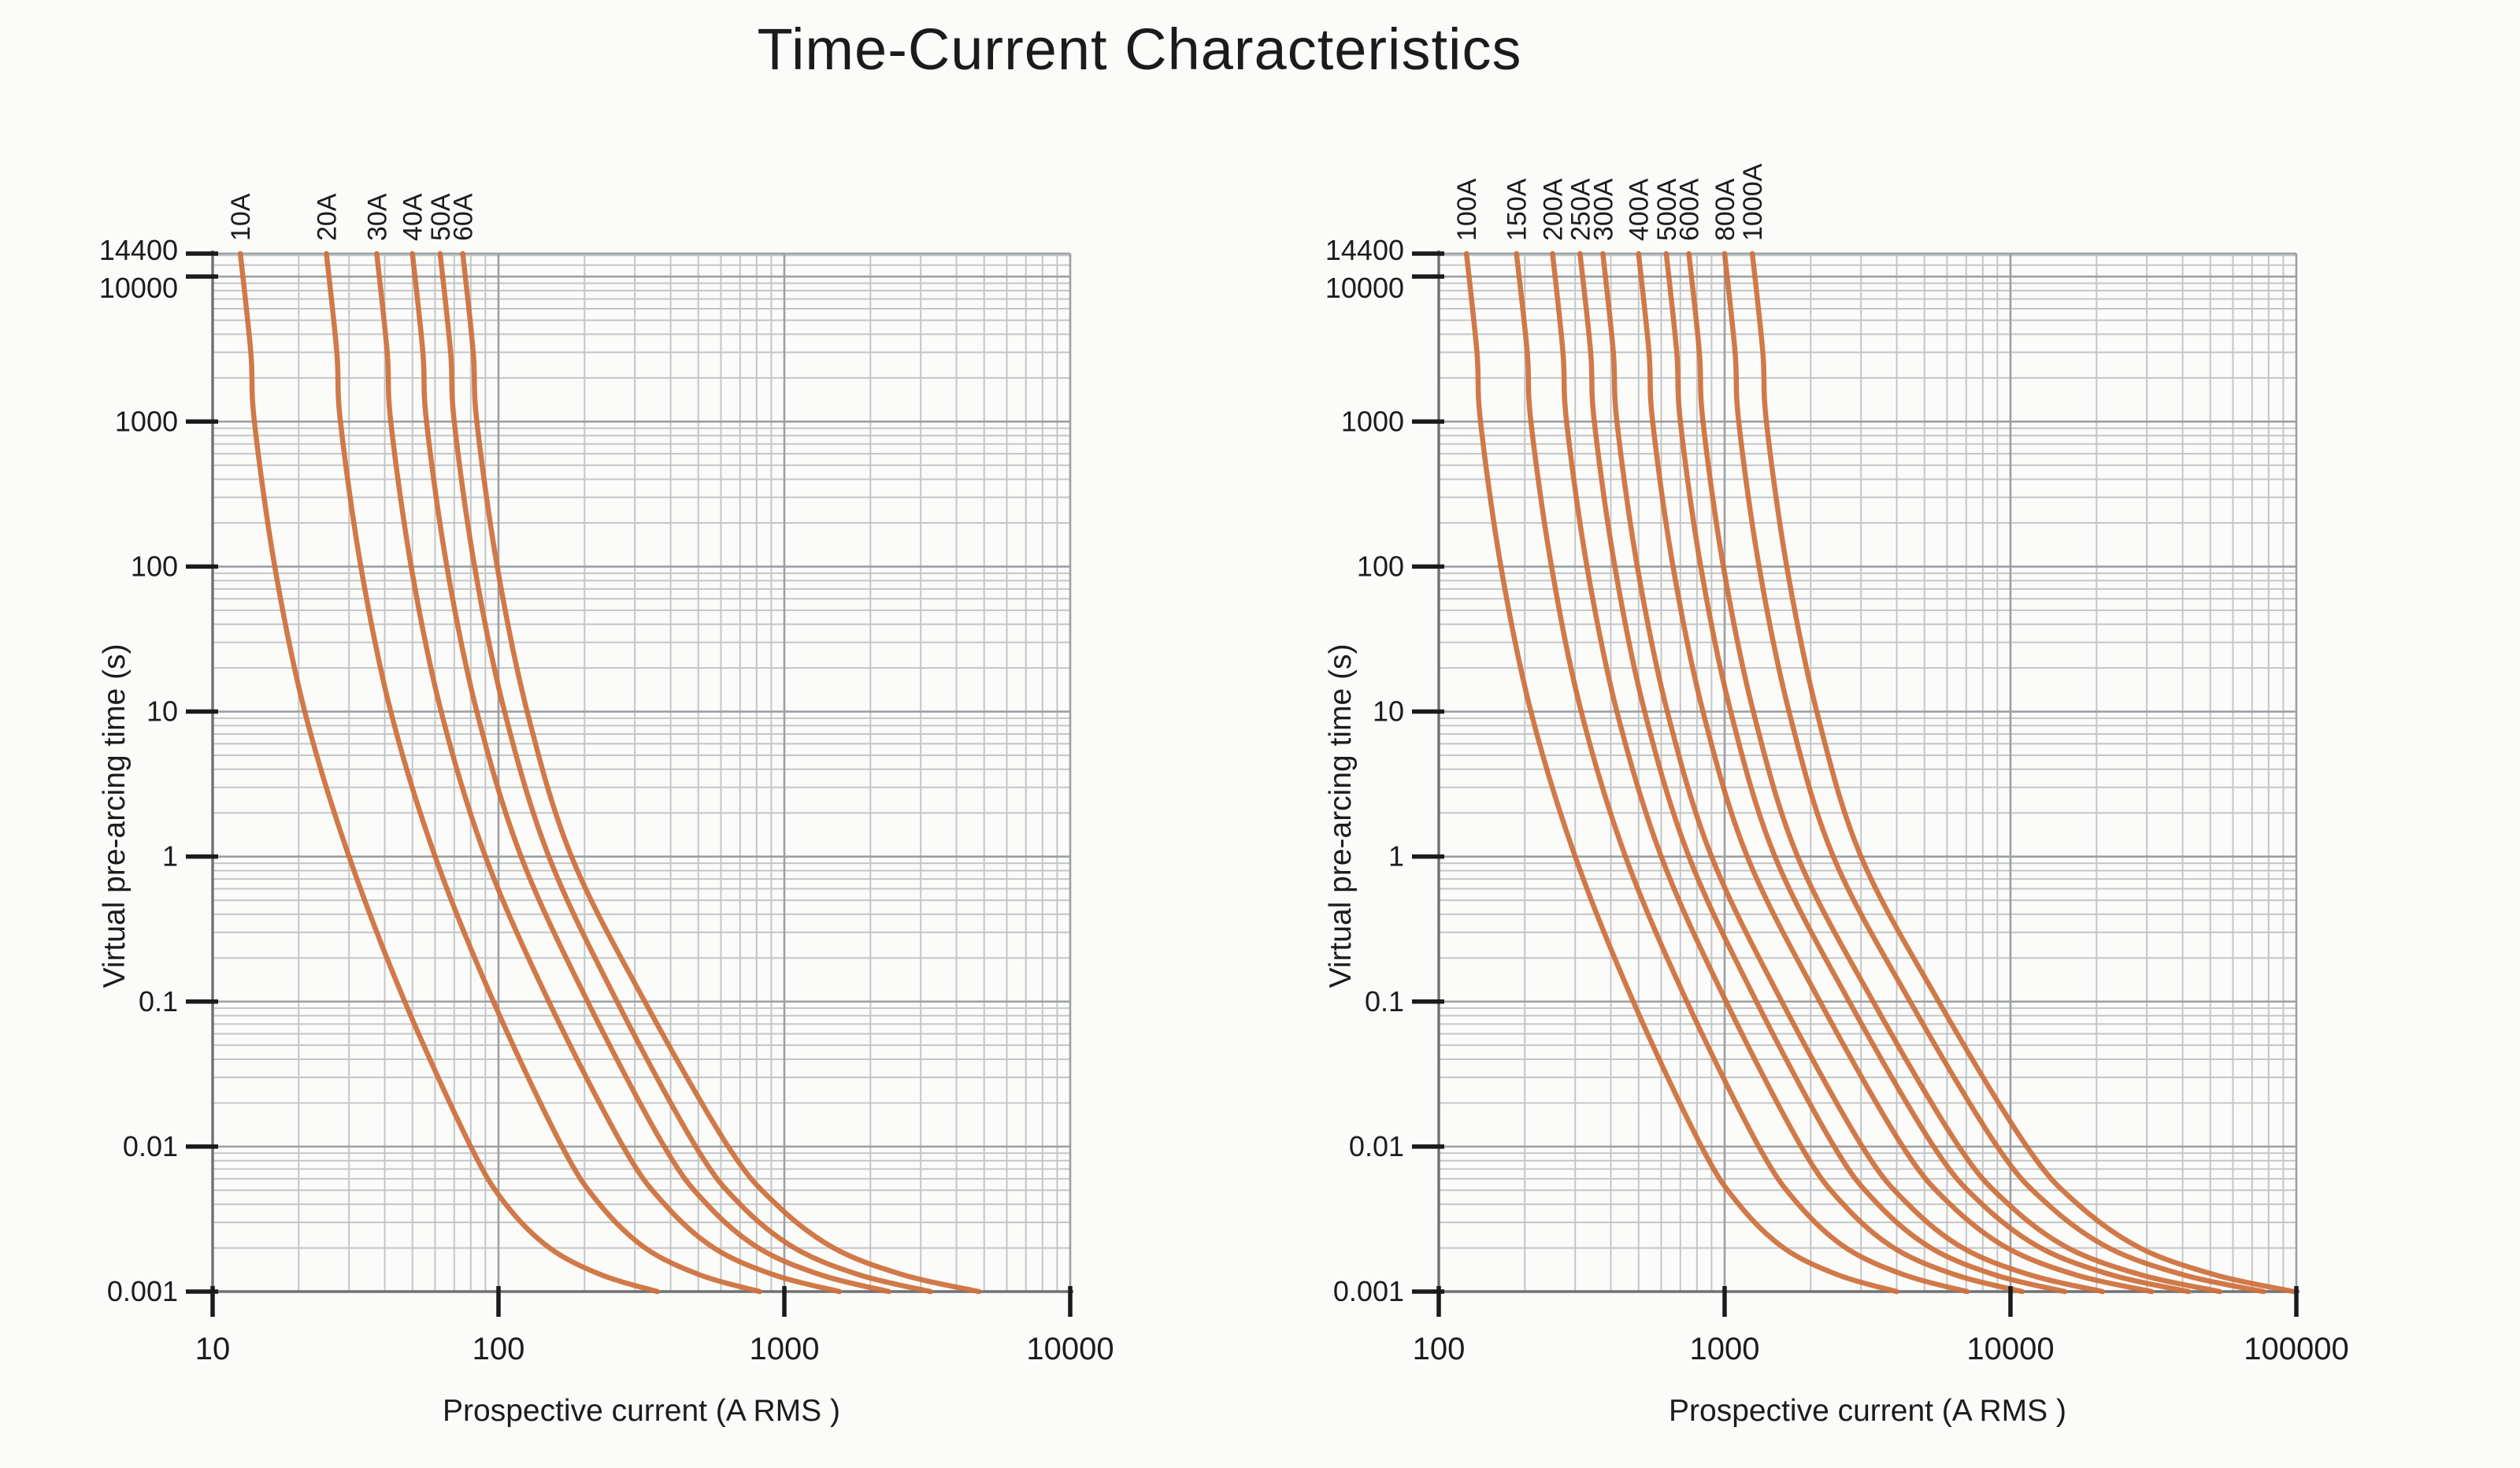  I want to click on curve-label-10A: 10A, so click(241, 217).